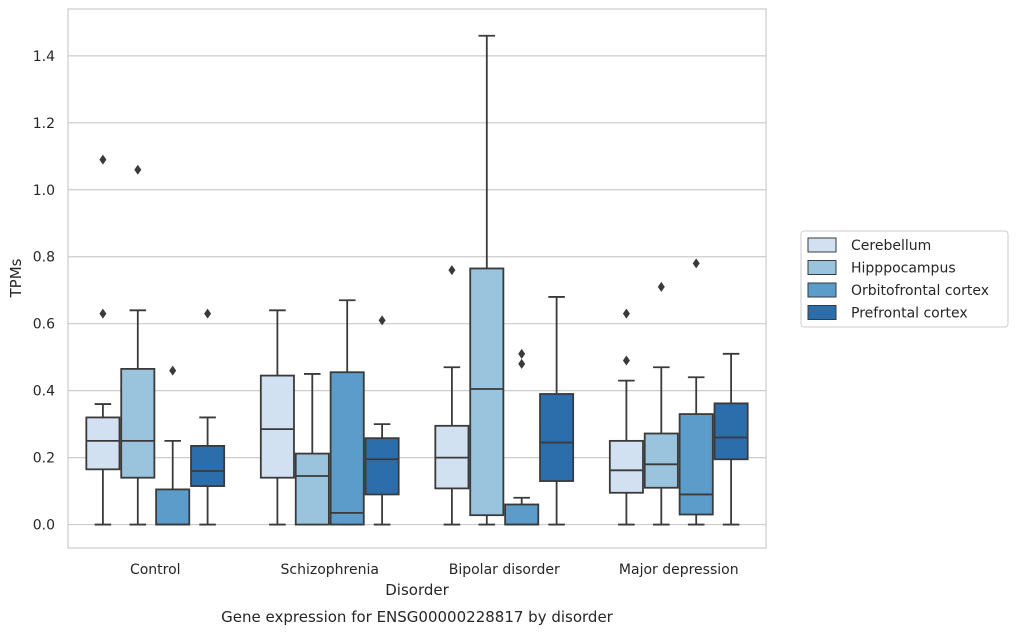 Image resolution: width=1018 pixels, height=634 pixels. What do you see at coordinates (504, 570) in the screenshot?
I see `x-tick-label: Bipolar disorder` at bounding box center [504, 570].